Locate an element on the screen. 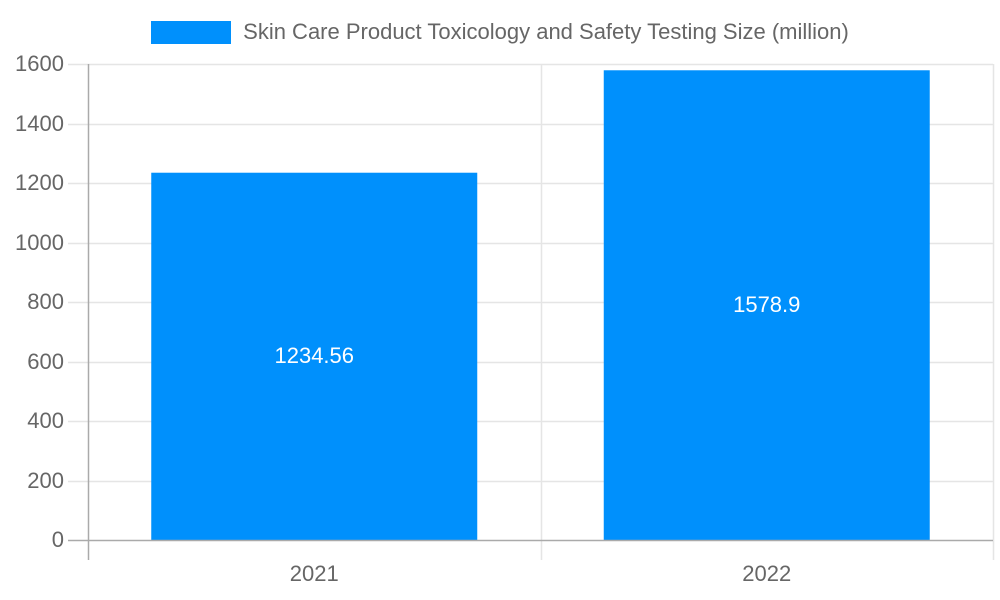 Image resolution: width=1000 pixels, height=600 pixels. legend-swatch is located at coordinates (191, 32).